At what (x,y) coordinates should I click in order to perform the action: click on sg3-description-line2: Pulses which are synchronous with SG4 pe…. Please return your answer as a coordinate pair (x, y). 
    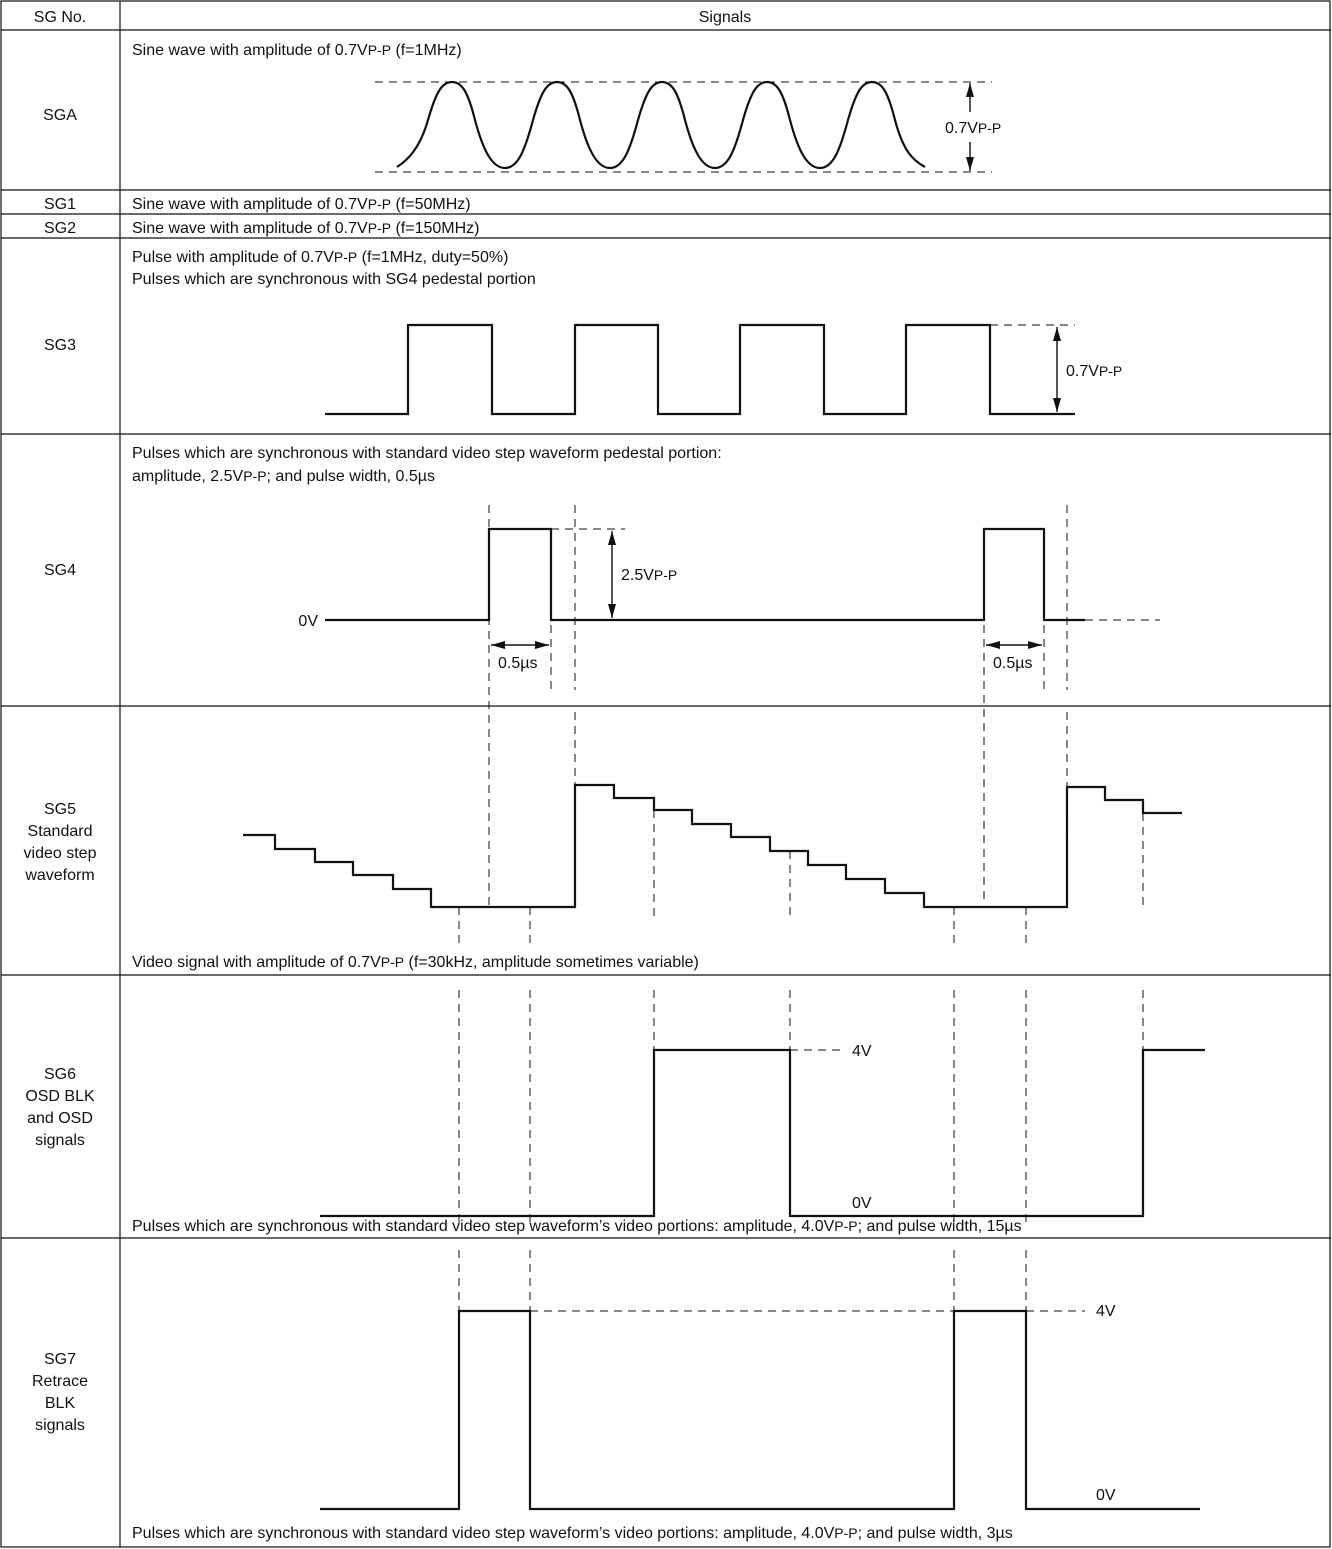
    Looking at the image, I should click on (334, 279).